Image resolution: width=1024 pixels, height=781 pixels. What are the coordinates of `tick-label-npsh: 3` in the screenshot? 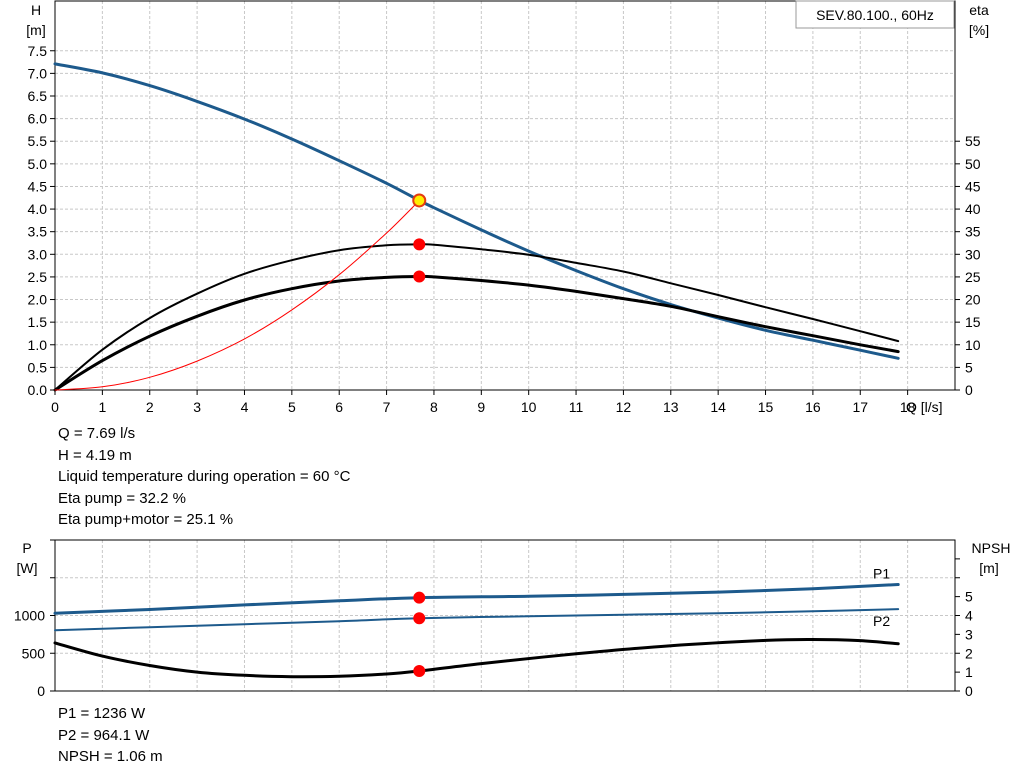 It's located at (969, 634).